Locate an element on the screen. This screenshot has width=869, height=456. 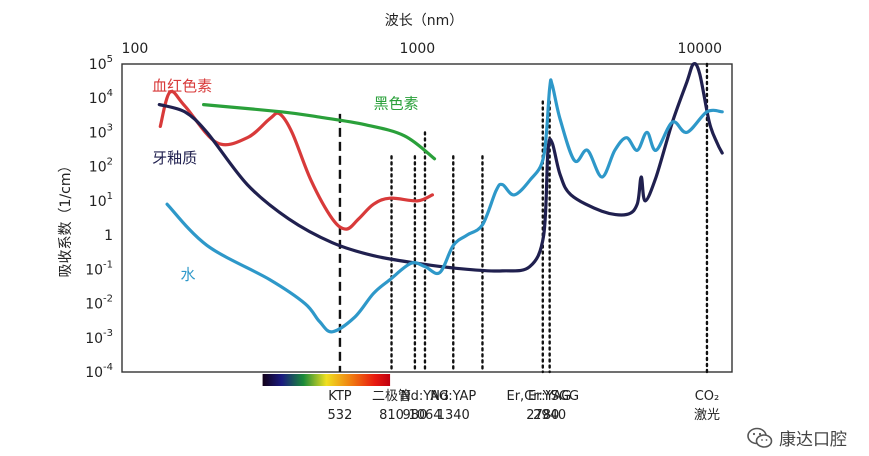
laser-name: Nd:YAP is located at coordinates (453, 396).